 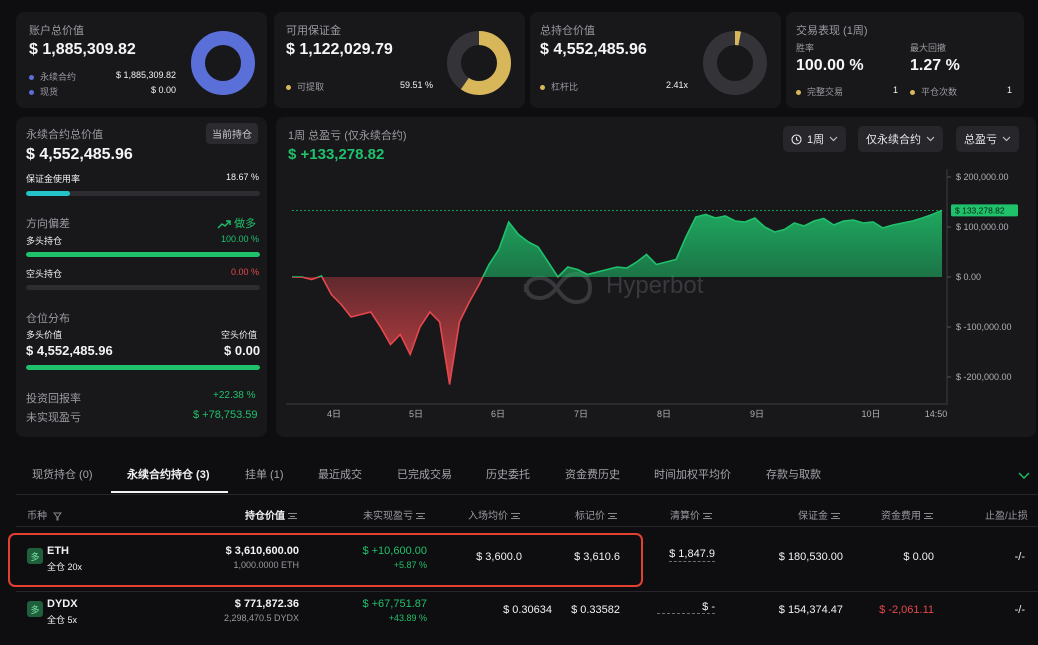 I want to click on liquidation-price: $ 1,847.9, so click(x=692, y=555).